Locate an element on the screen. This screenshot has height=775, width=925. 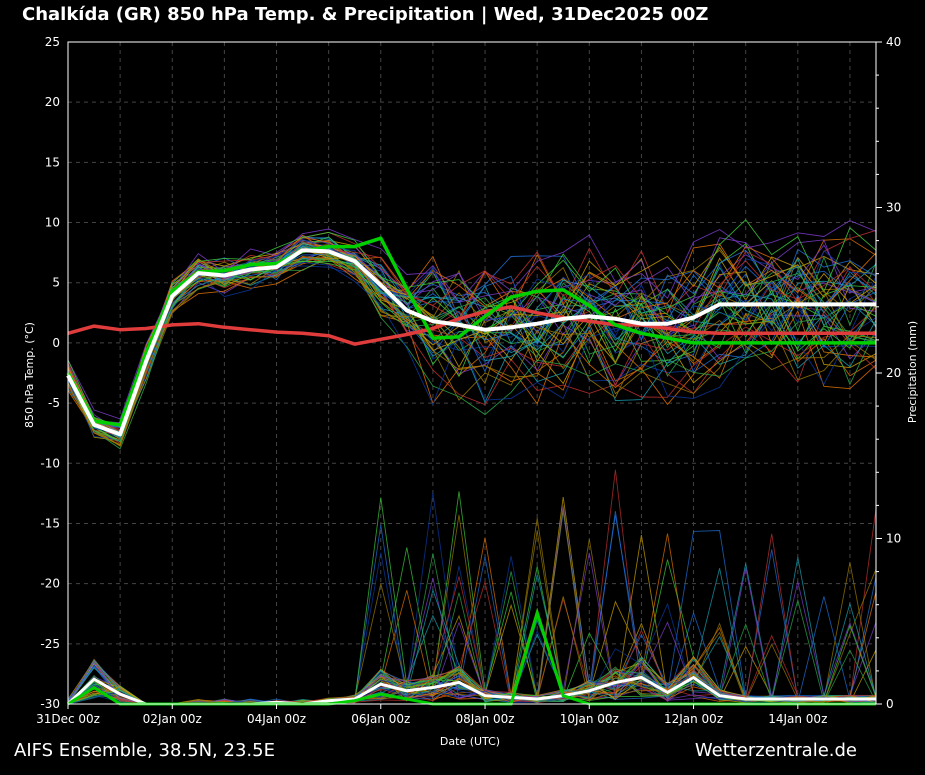
y-axis-left-label: 850 hPa Temp. (°C) is located at coordinates (29, 375).